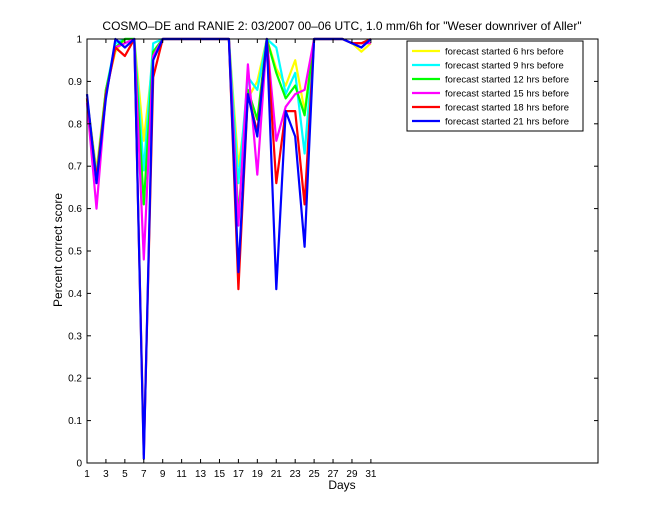  Describe the element at coordinates (507, 108) in the screenshot. I see `legend-label: forecast started 18 hrs before` at that location.